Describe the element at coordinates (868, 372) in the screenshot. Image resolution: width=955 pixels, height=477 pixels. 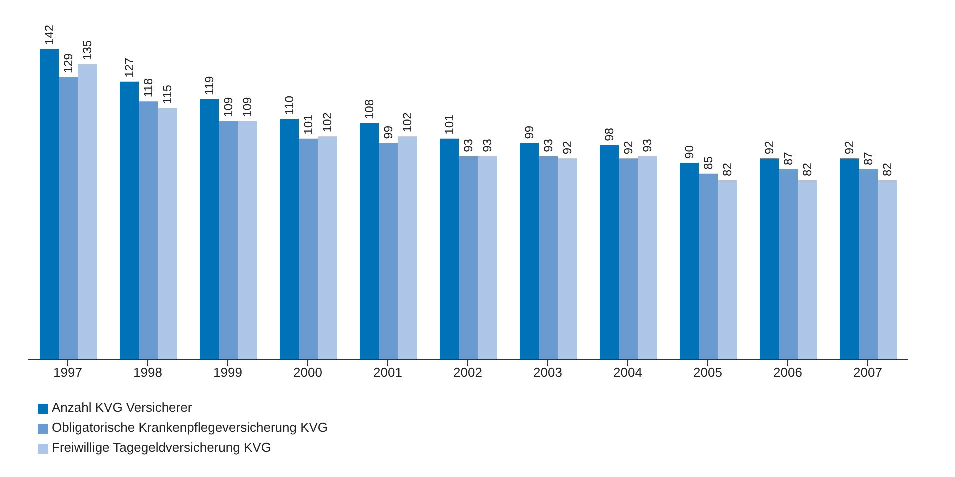
I see `x-tick-label: 2007` at that location.